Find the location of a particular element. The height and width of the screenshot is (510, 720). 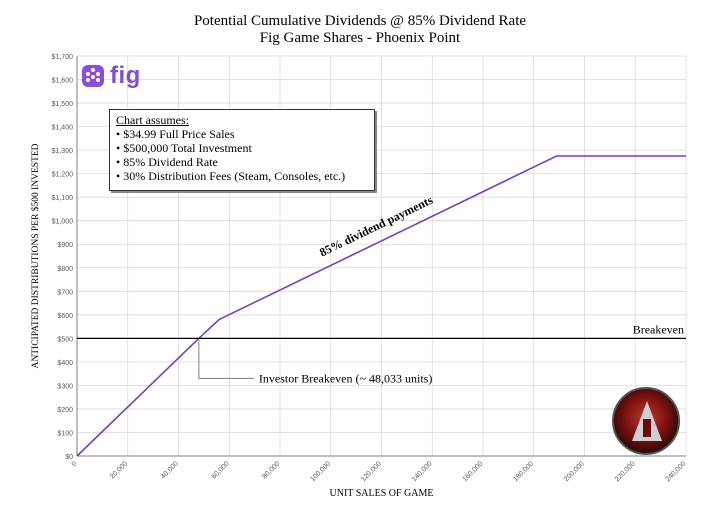

x-tick-label: 0 is located at coordinates (75, 464).